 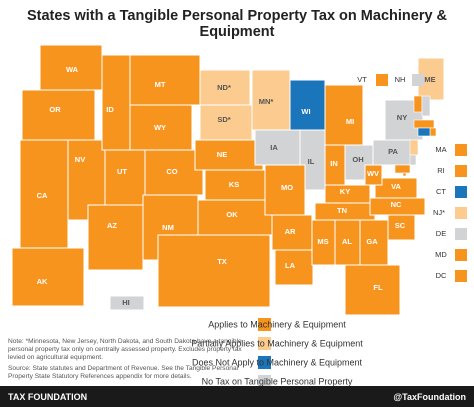 I want to click on state-label: GA, so click(x=372, y=241).